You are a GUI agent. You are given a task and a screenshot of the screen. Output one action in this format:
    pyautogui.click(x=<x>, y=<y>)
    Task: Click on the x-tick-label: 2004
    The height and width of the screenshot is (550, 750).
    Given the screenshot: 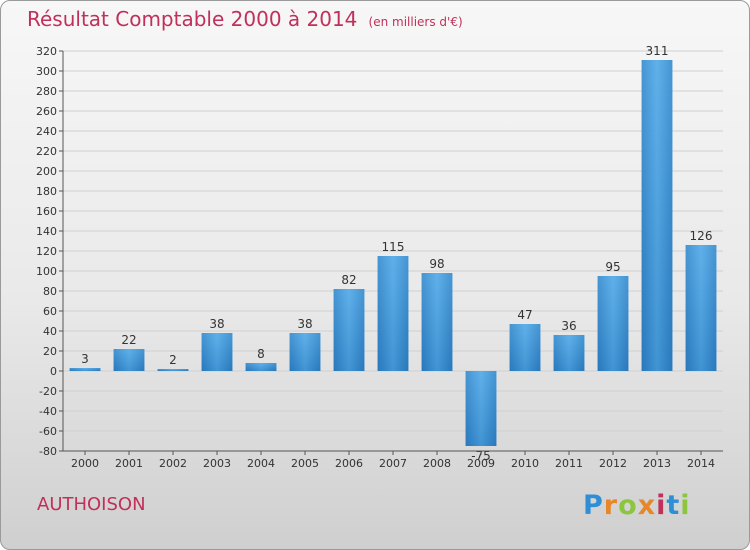 What is the action you would take?
    pyautogui.click(x=261, y=463)
    